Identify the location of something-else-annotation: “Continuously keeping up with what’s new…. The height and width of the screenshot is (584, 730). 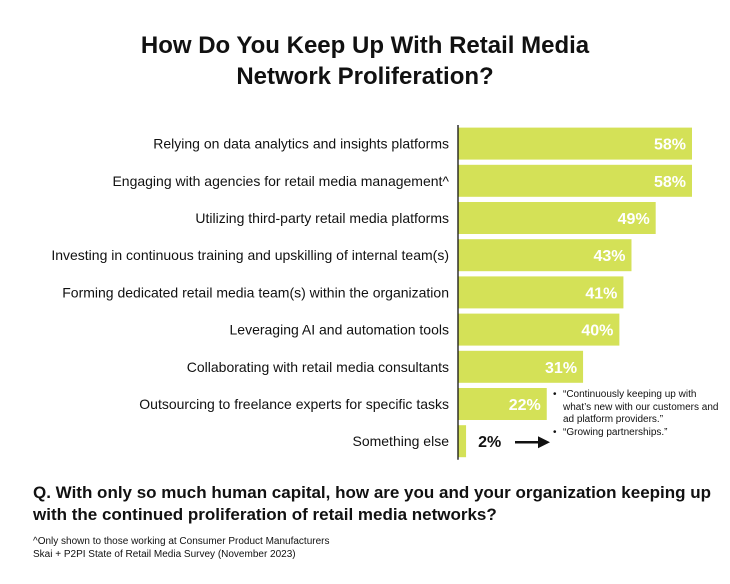
(638, 414).